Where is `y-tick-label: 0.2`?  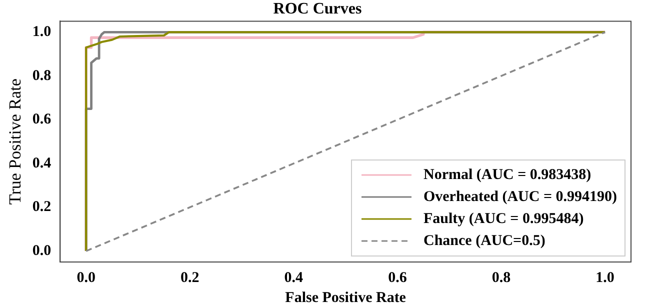 y-tick-label: 0.2 is located at coordinates (42, 207).